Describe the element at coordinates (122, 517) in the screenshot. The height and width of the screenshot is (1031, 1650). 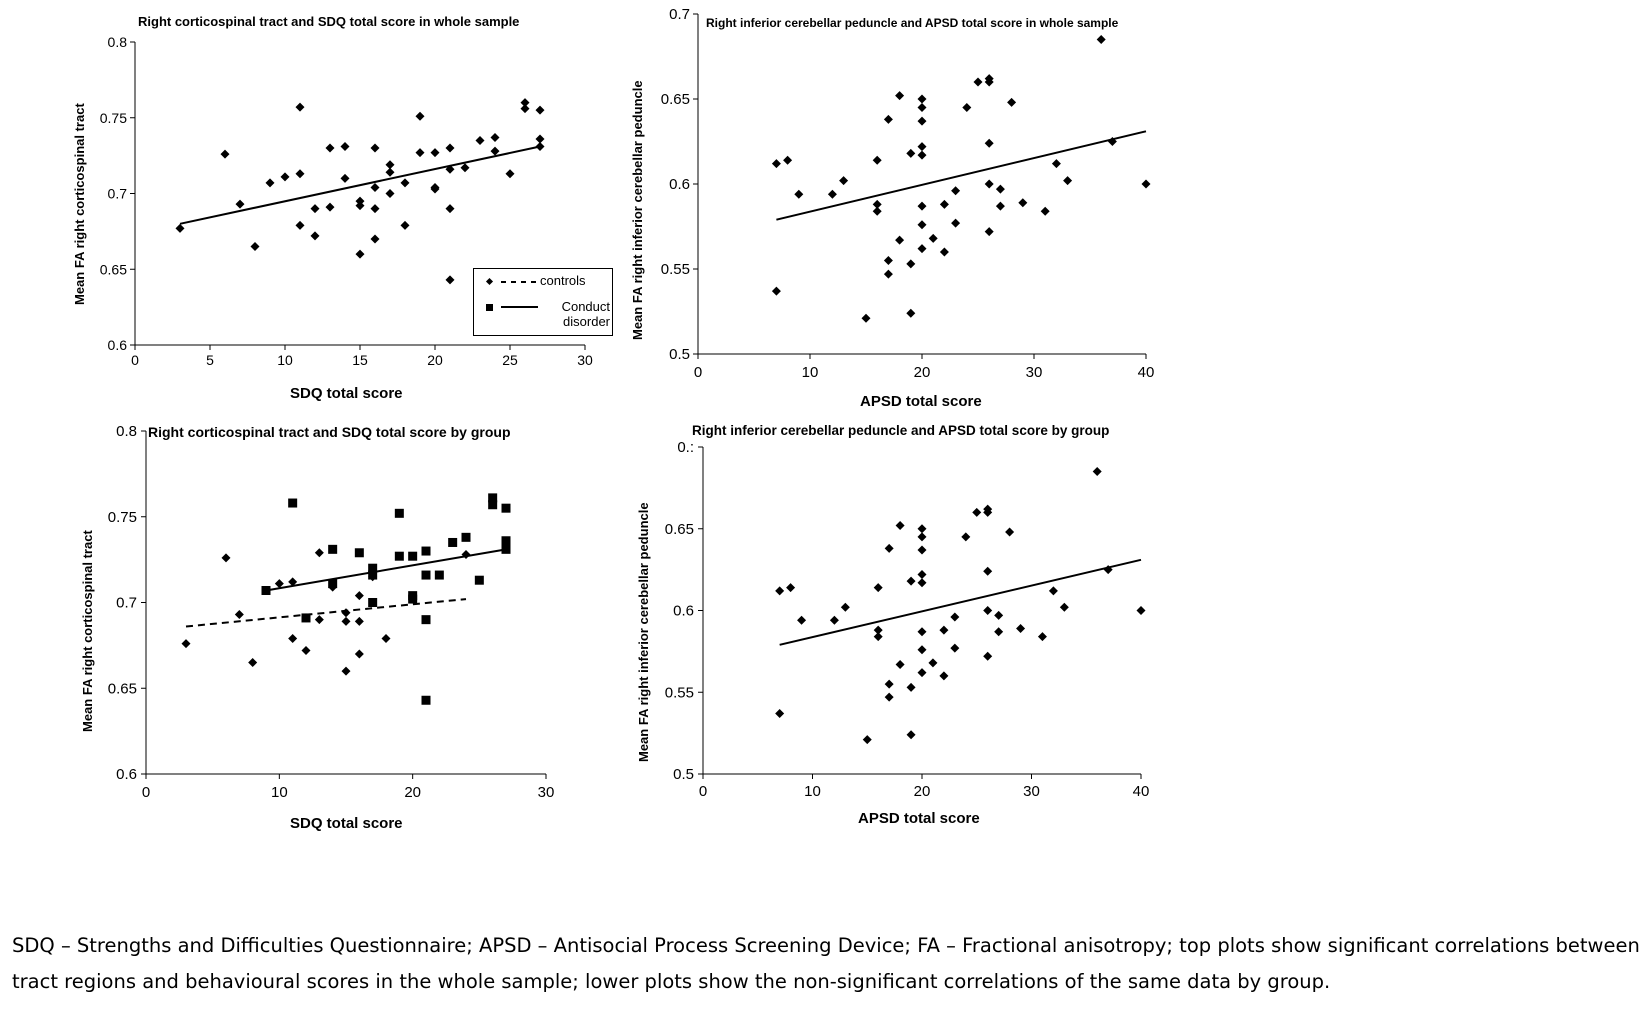
I see `y-tick-label: 0.75` at that location.